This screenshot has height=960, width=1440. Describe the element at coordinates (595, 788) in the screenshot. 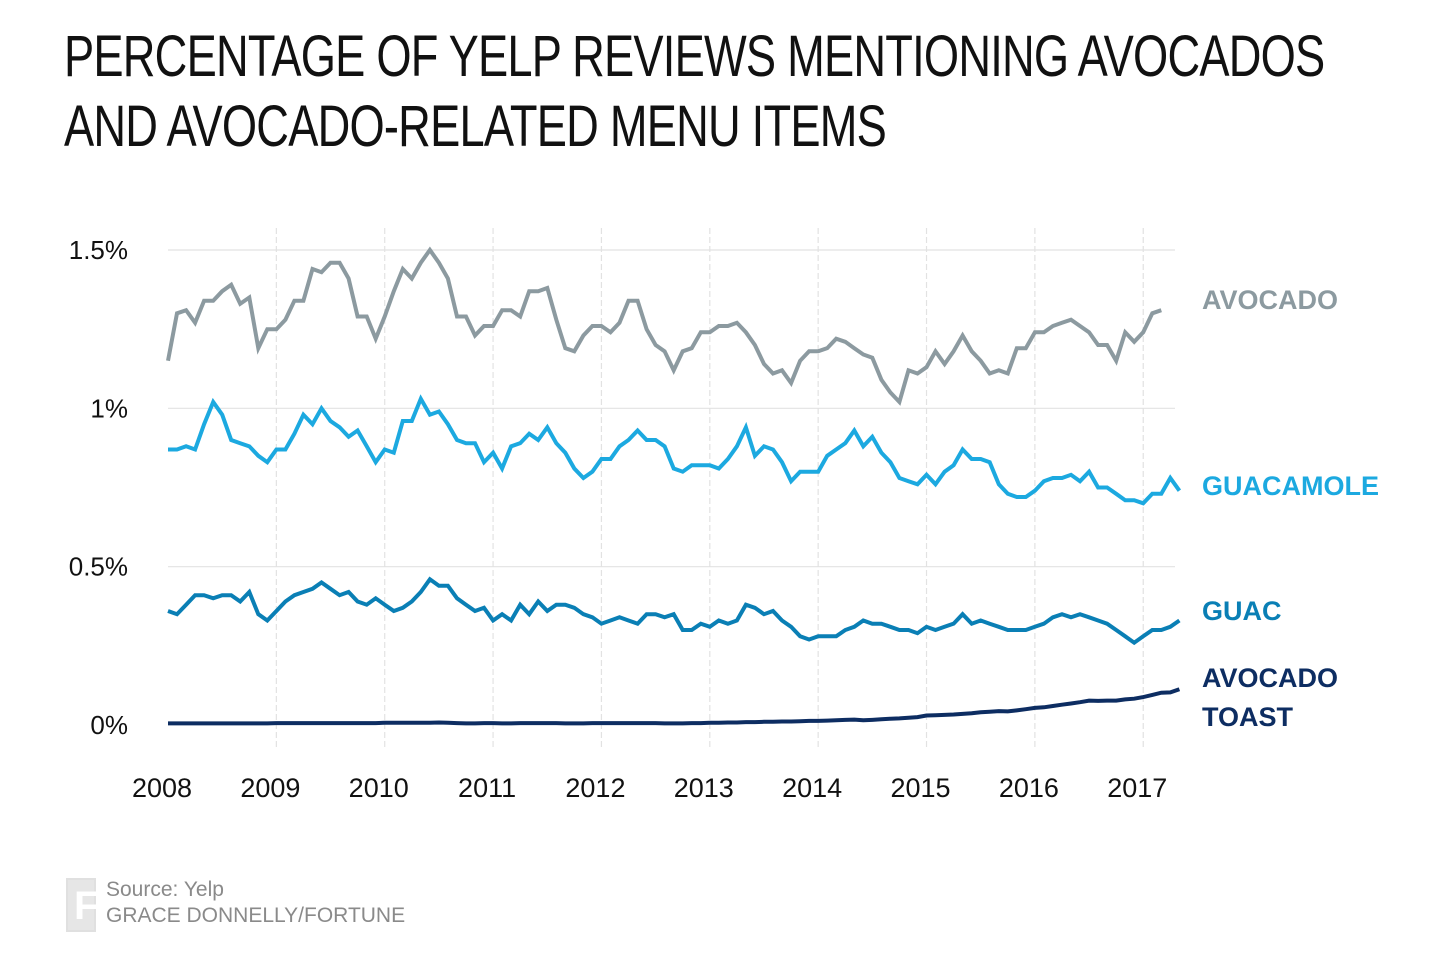

I see `x-tick-label: 2012` at that location.